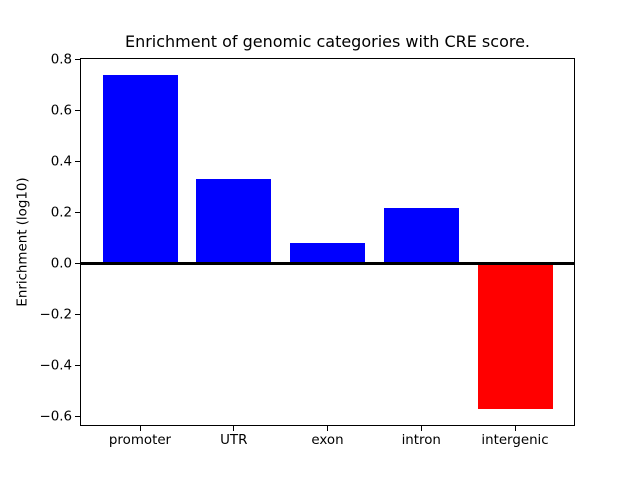 The width and height of the screenshot is (640, 480). What do you see at coordinates (234, 221) in the screenshot?
I see `bar-UTR` at bounding box center [234, 221].